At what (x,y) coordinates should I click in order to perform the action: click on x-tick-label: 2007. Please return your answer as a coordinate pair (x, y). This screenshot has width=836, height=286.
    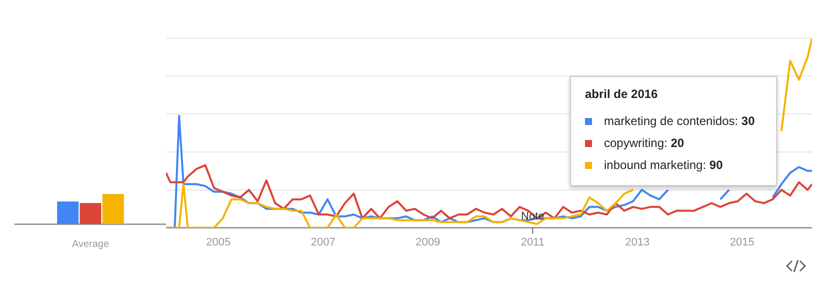
    Looking at the image, I should click on (323, 242).